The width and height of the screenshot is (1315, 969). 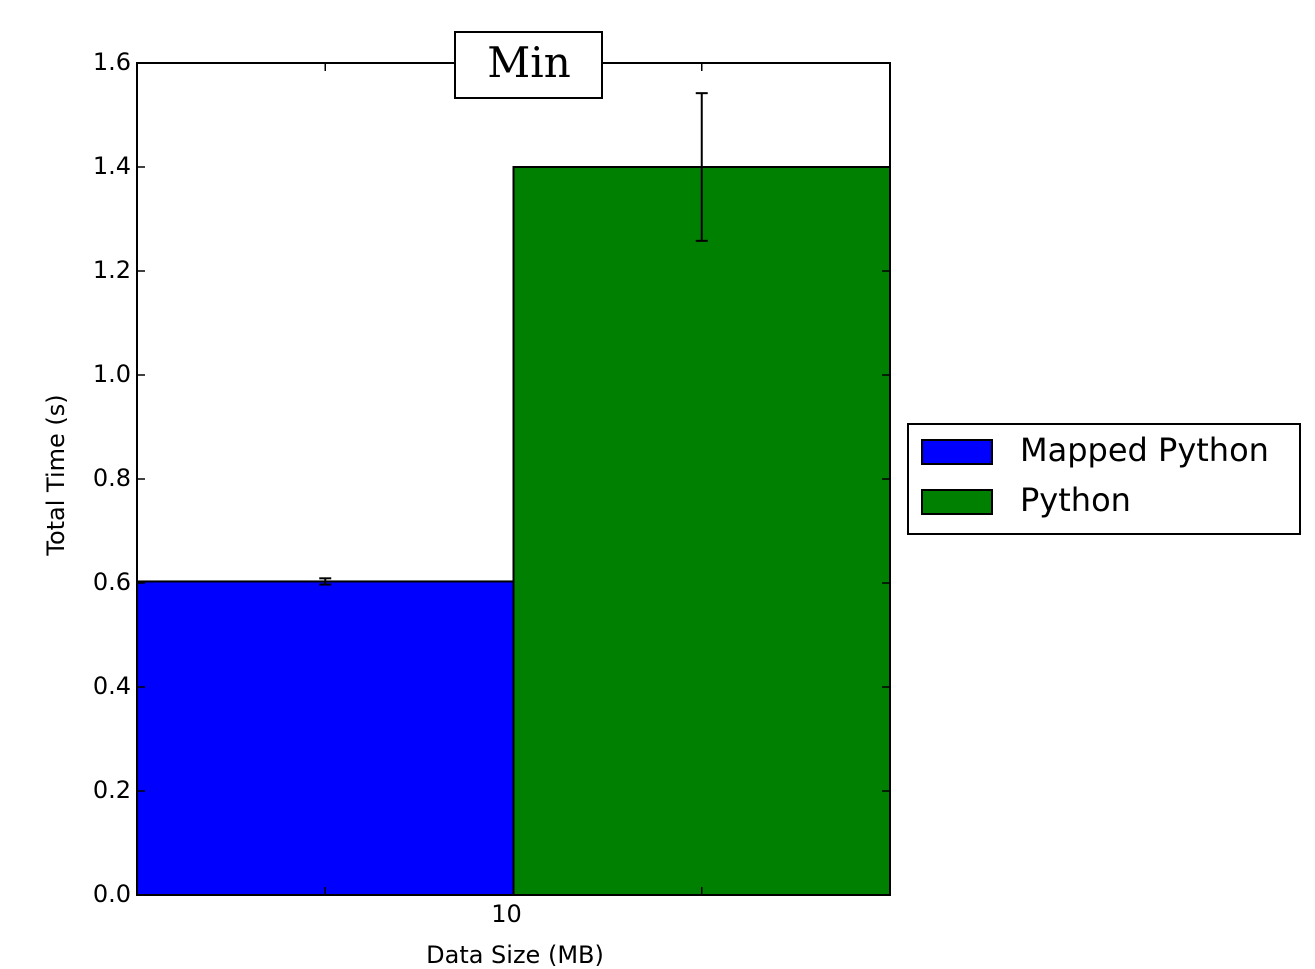 I want to click on bar, so click(x=325, y=738).